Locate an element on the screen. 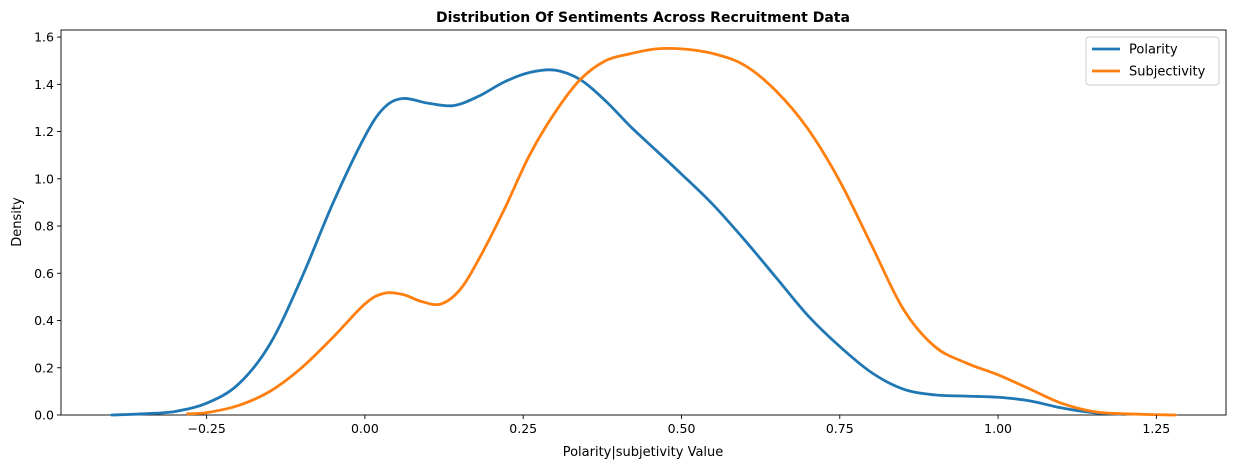 Image resolution: width=1233 pixels, height=469 pixels. x-axis: −0.25 0.00 0.25 0.50 0.75 1.00 1.25 is located at coordinates (678, 425).